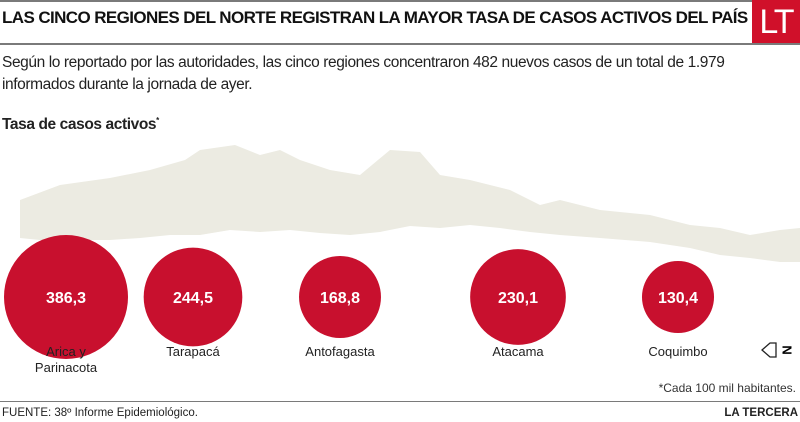 This screenshot has width=800, height=422. I want to click on brand: LA TERCERA, so click(761, 413).